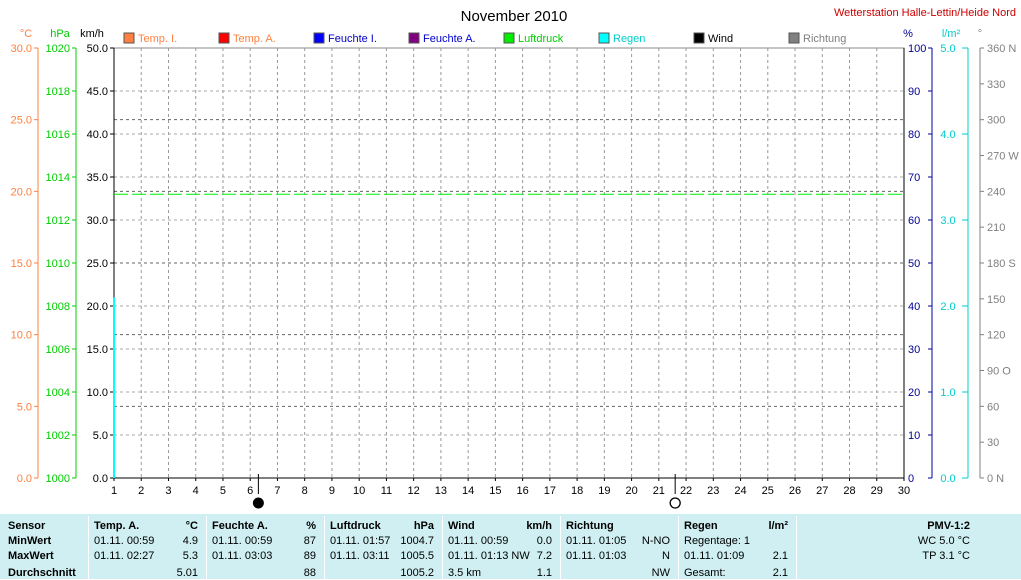 Image resolution: width=1021 pixels, height=580 pixels. Describe the element at coordinates (877, 491) in the screenshot. I see `x-tick-label: 29` at that location.